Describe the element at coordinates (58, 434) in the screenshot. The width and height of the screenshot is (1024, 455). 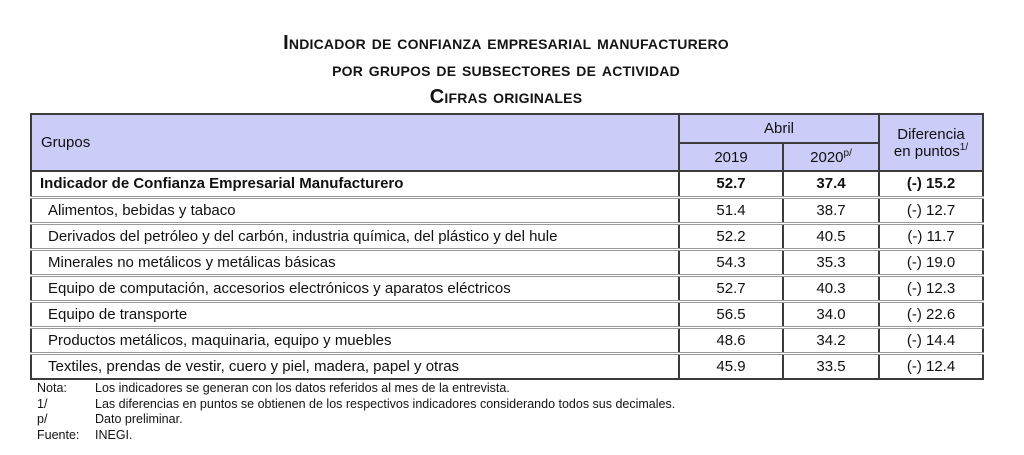
I see `footnote-label: Fuente:` at that location.